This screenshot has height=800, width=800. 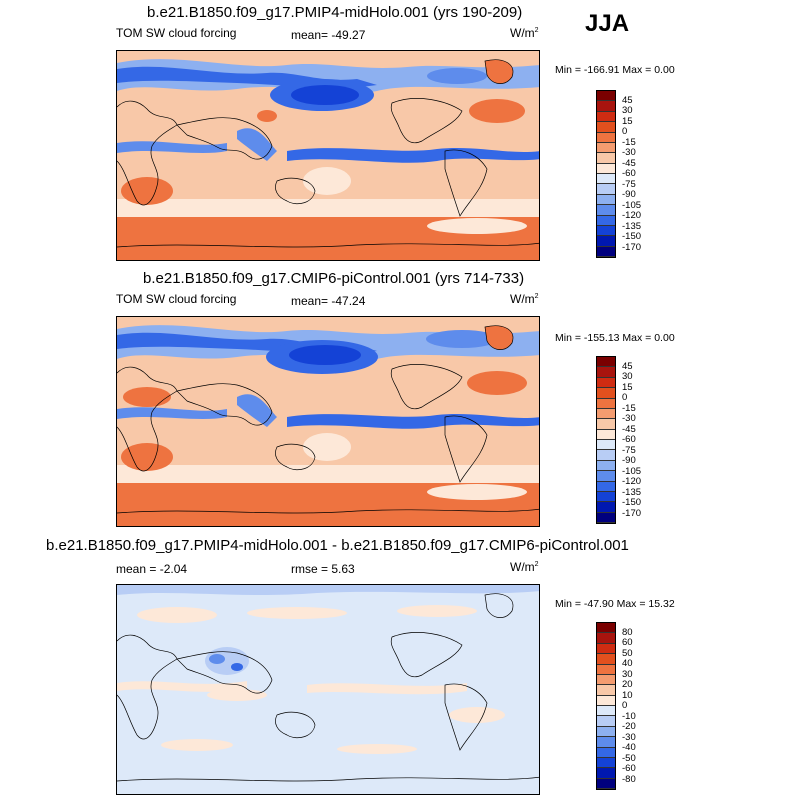 What do you see at coordinates (627, 121) in the screenshot?
I see `colorbar-tick-label: 15` at bounding box center [627, 121].